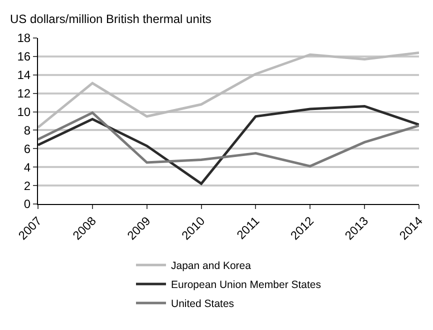 This screenshot has width=433, height=330. I want to click on y-tick-label: 2, so click(27, 185).